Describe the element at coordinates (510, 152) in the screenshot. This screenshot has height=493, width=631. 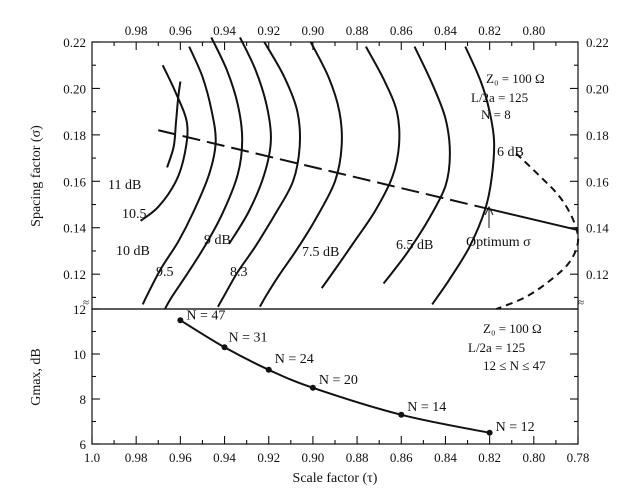
I see `contour-label-6db: 6 dB` at that location.